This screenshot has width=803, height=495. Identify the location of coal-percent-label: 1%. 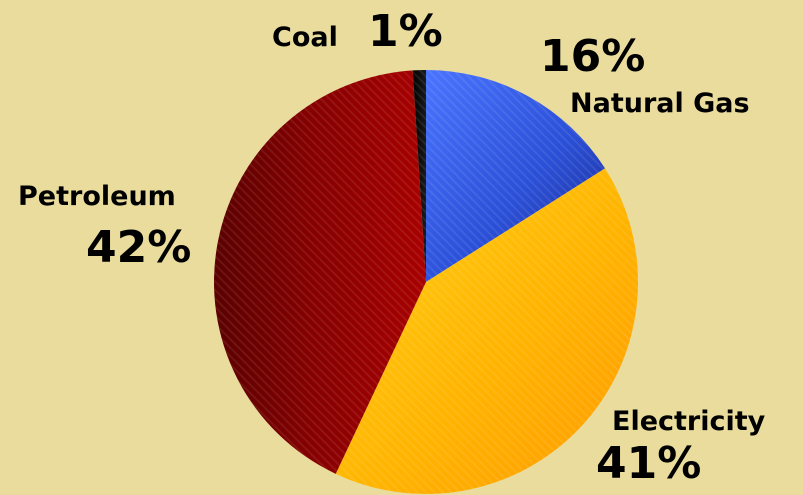
(405, 31).